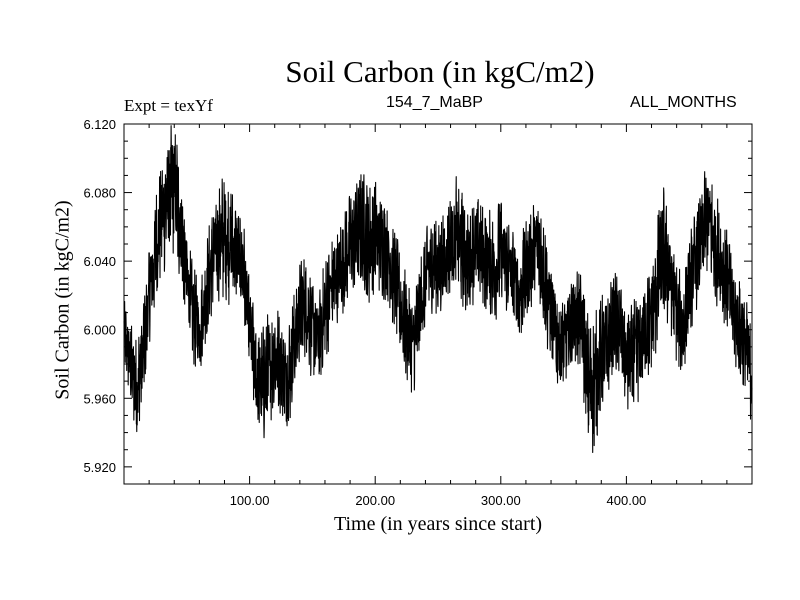 Image resolution: width=800 pixels, height=600 pixels. I want to click on chart-title: Soil Carbon (in kgC/m2), so click(440, 71).